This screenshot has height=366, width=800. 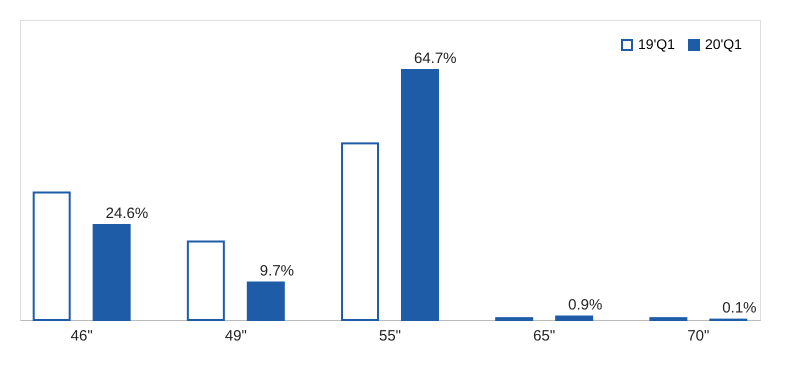 What do you see at coordinates (435, 58) in the screenshot?
I see `data-label: 64.7%` at bounding box center [435, 58].